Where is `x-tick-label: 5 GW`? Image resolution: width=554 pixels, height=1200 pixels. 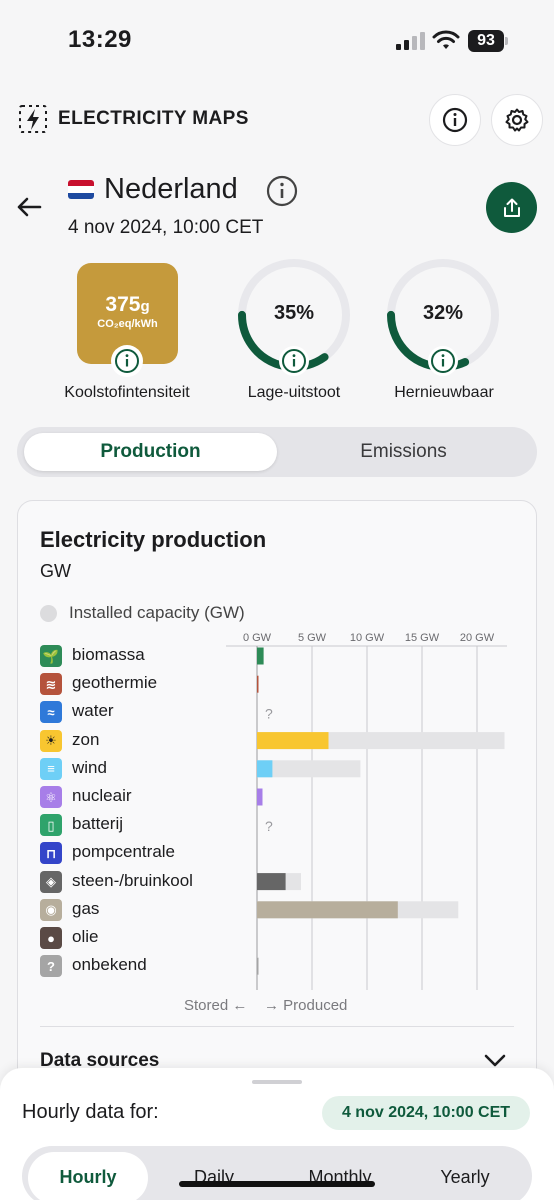
x-tick-label: 5 GW is located at coordinates (312, 638).